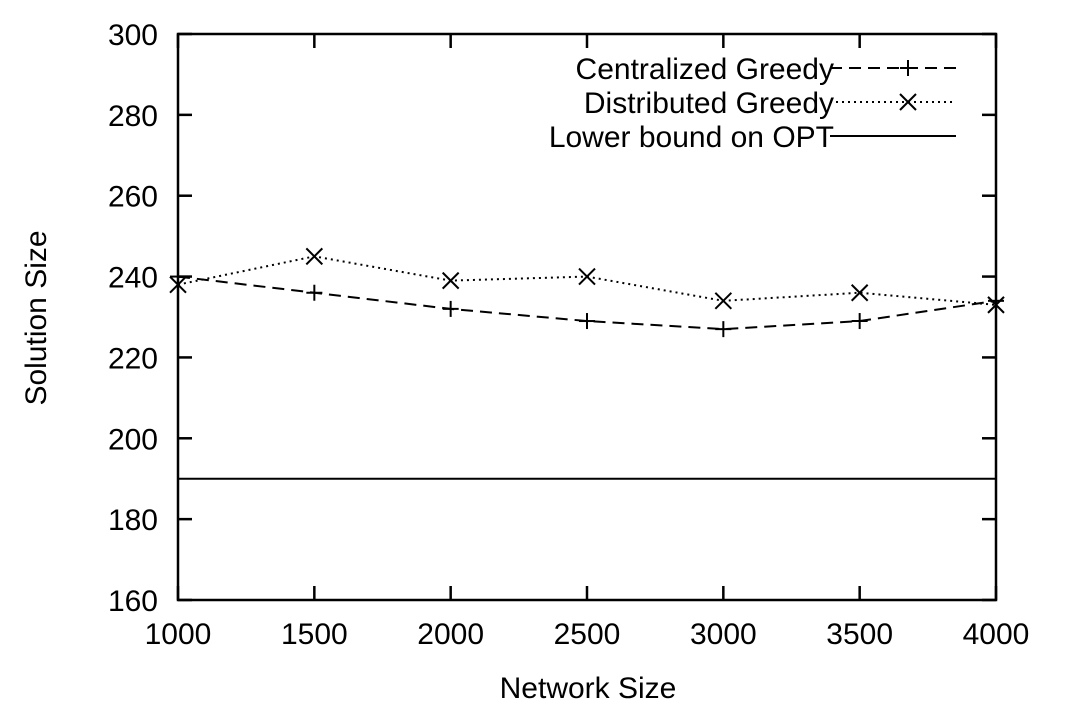 Image resolution: width=1065 pixels, height=718 pixels. Describe the element at coordinates (996, 634) in the screenshot. I see `x-tick-label: 4000` at that location.